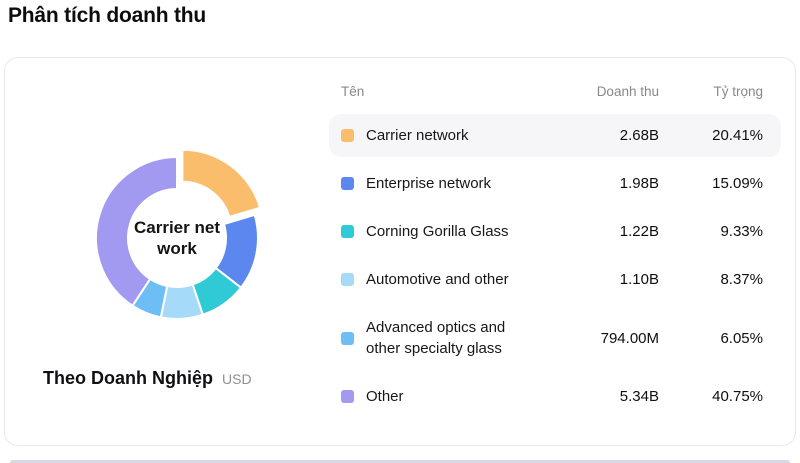  What do you see at coordinates (627, 91) in the screenshot?
I see `header-revenue: Doanh thu` at bounding box center [627, 91].